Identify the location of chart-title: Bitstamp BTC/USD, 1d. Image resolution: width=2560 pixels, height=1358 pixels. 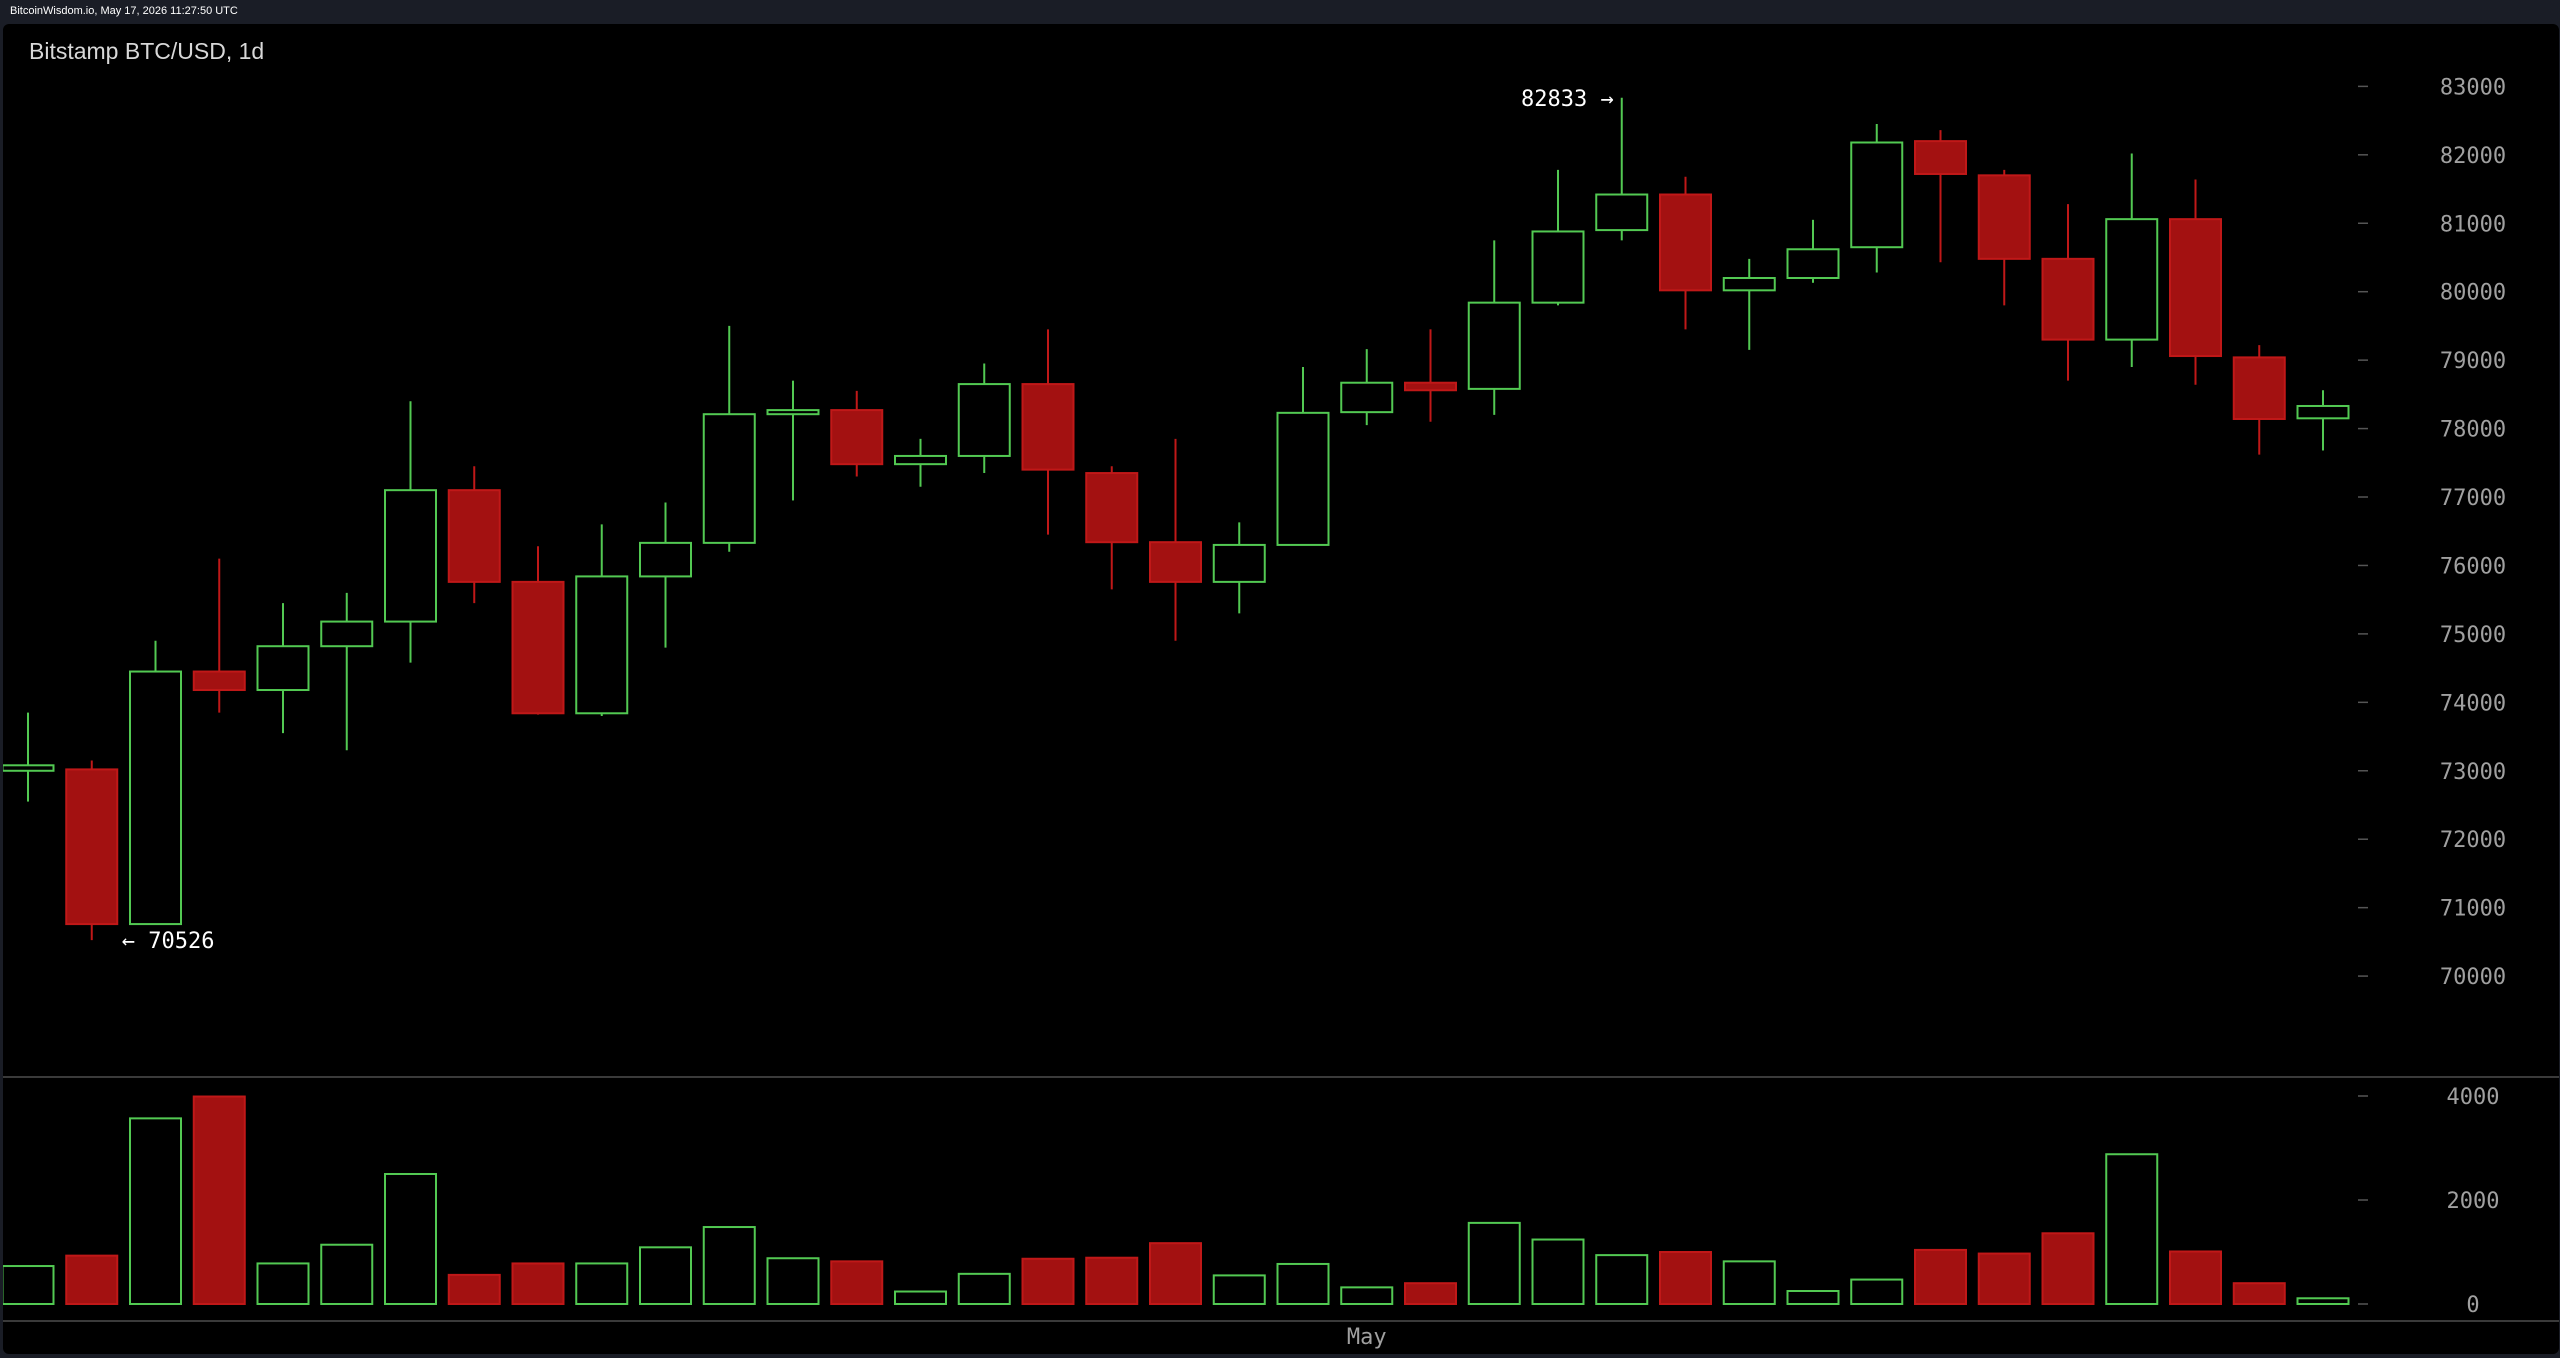
(147, 51).